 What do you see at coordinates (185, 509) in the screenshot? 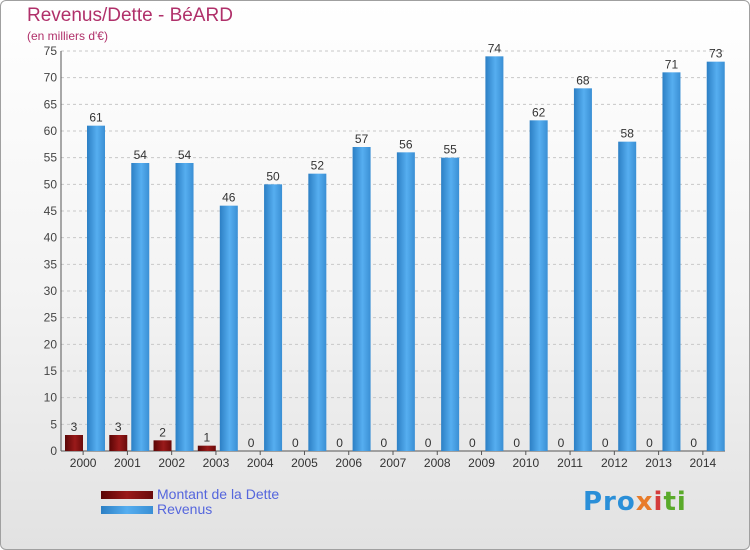
I see `legend-label-revenus: Revenus` at bounding box center [185, 509].